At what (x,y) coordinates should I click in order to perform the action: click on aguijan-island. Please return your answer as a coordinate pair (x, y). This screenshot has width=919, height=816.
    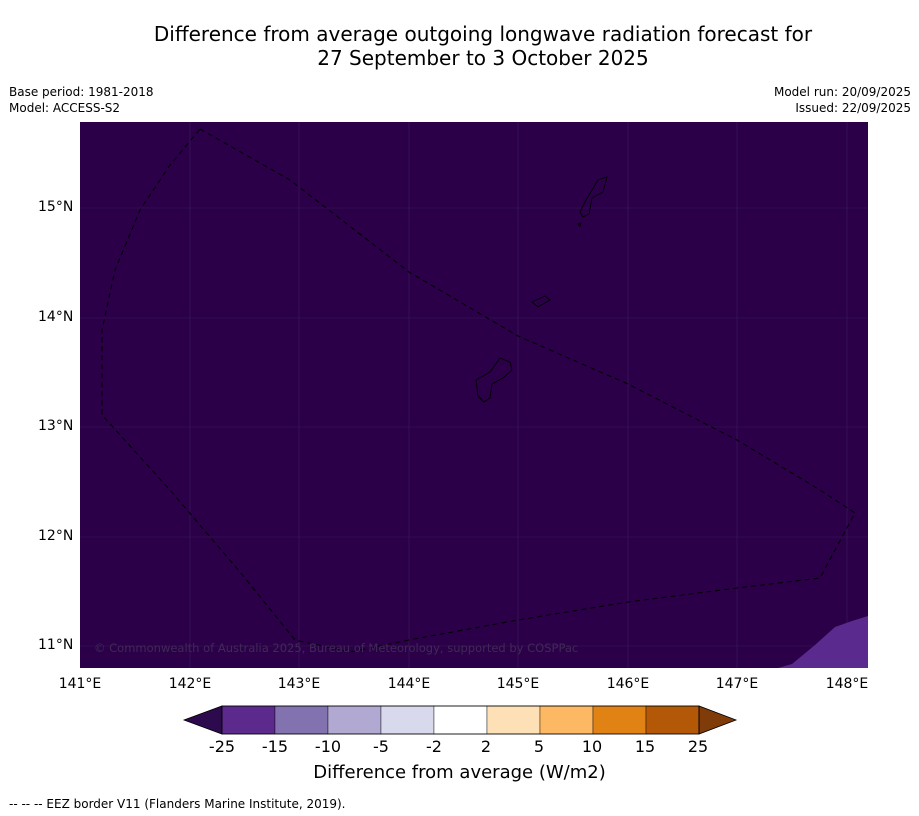
    Looking at the image, I should click on (579, 224).